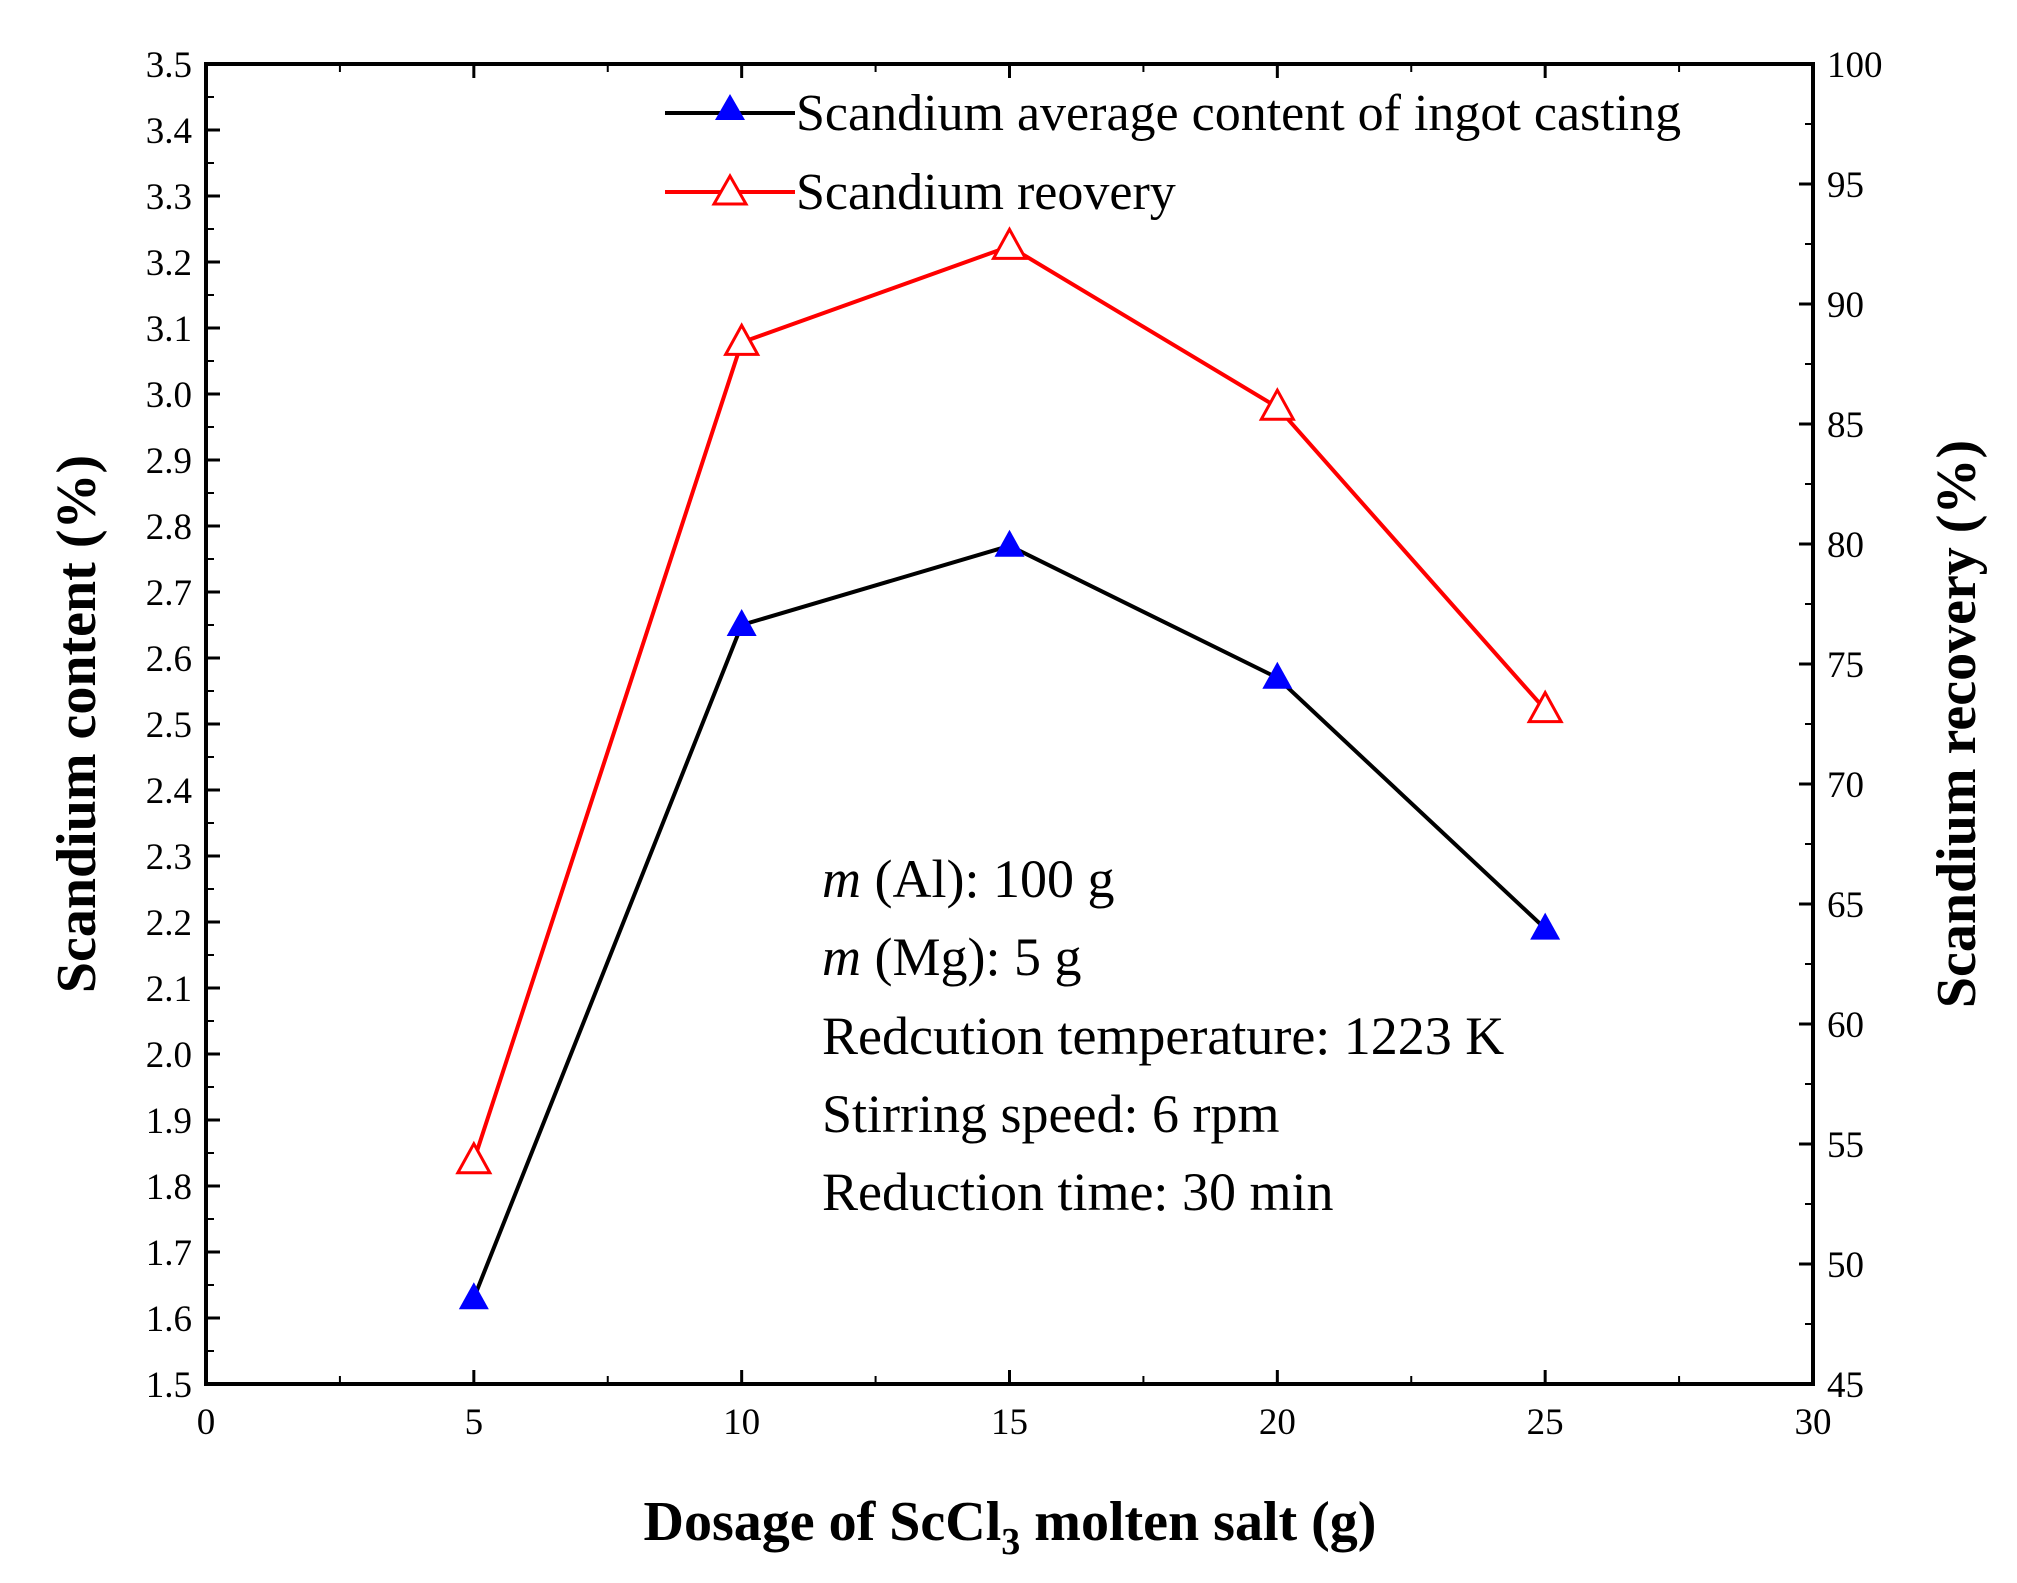  What do you see at coordinates (1010, 1542) in the screenshot?
I see `x-axis-title-subscript: 3` at bounding box center [1010, 1542].